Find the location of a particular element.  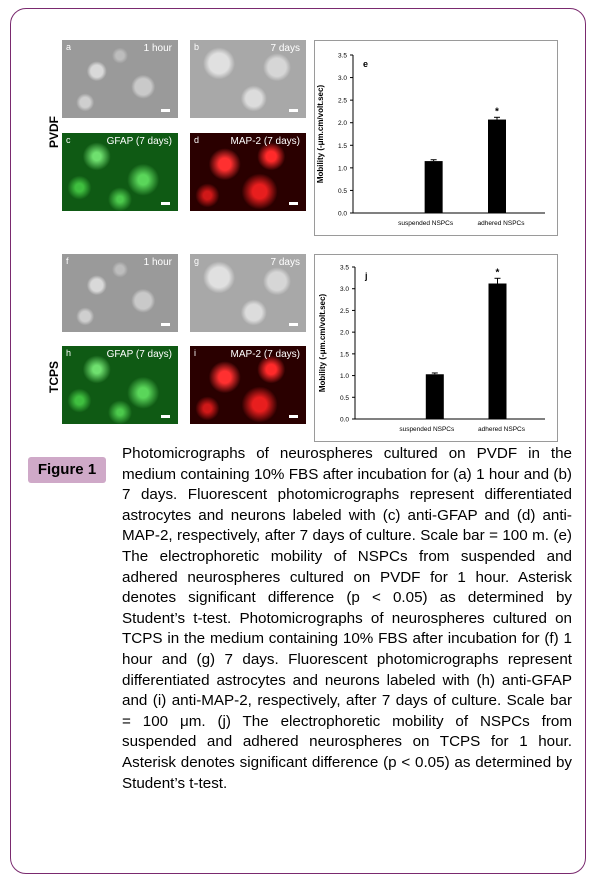

row-label-tcps: TCPS is located at coordinates (54, 376).